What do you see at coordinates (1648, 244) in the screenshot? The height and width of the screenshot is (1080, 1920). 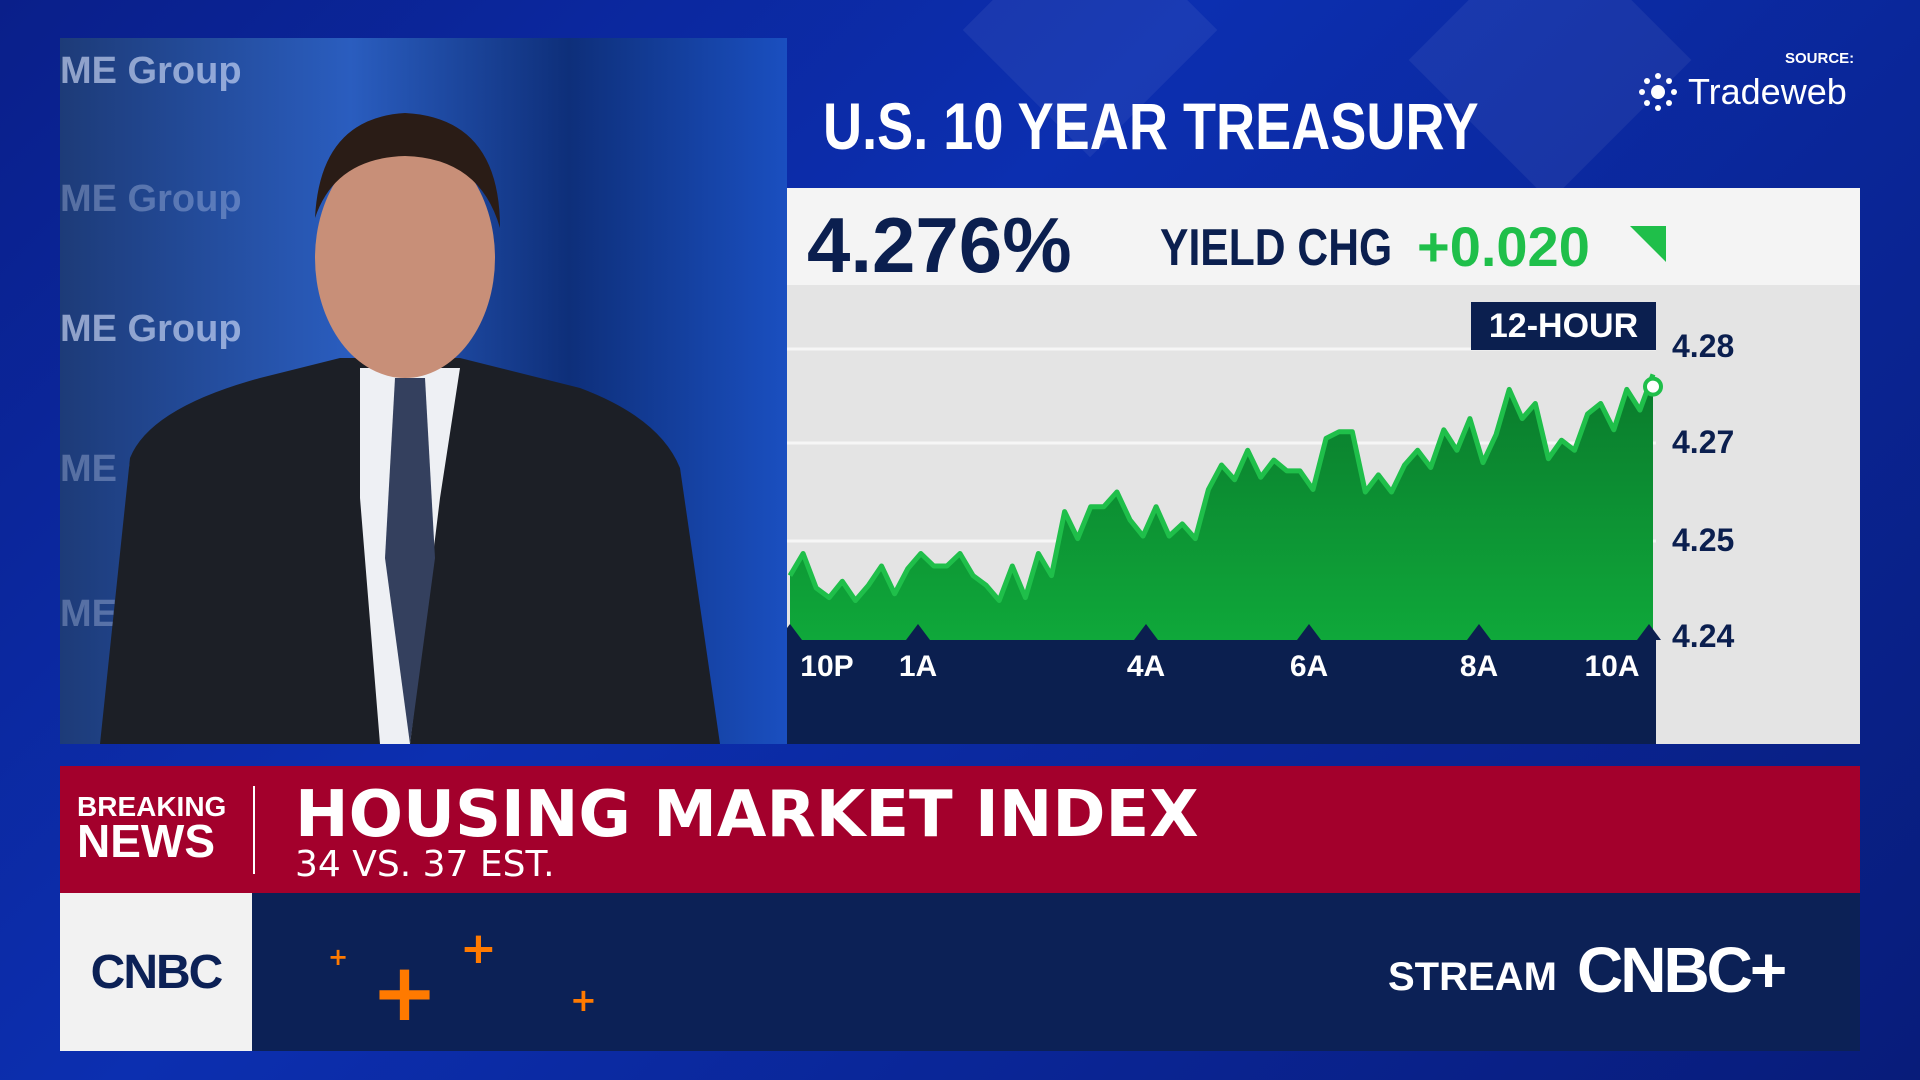 I see `change-arrow-icon` at bounding box center [1648, 244].